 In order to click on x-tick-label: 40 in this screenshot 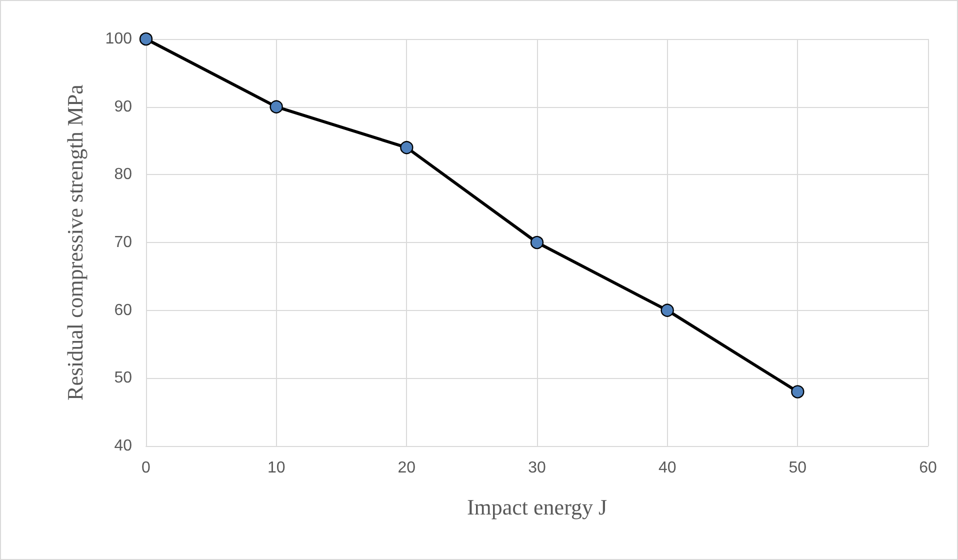, I will do `click(667, 468)`.